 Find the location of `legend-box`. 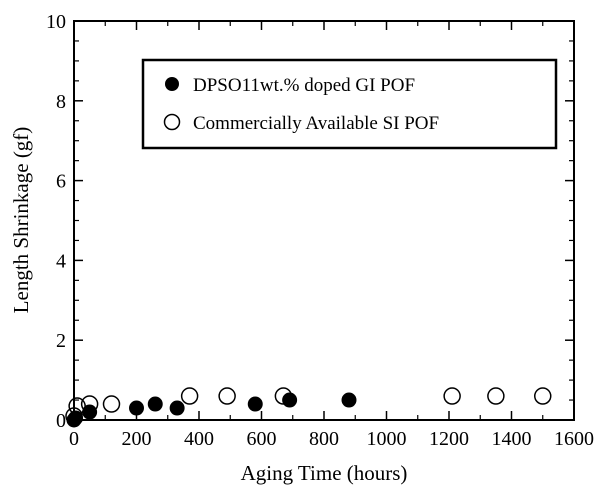

legend-box is located at coordinates (349, 104).